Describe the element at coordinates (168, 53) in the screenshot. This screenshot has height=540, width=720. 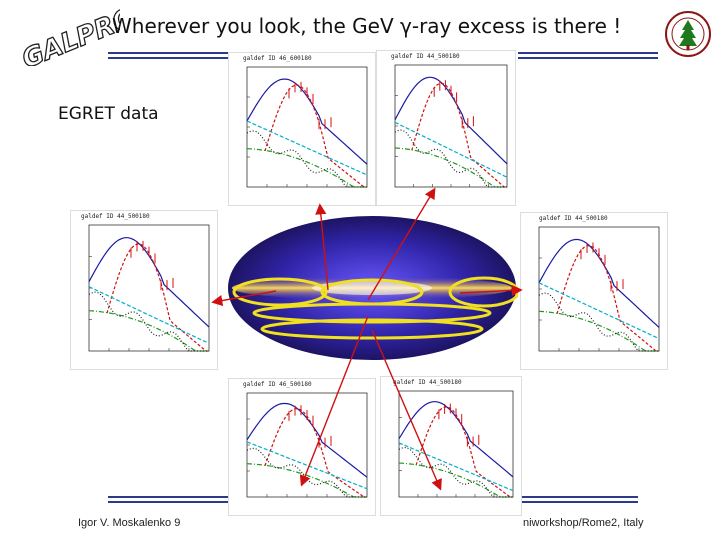
I see `title-rule-left` at that location.